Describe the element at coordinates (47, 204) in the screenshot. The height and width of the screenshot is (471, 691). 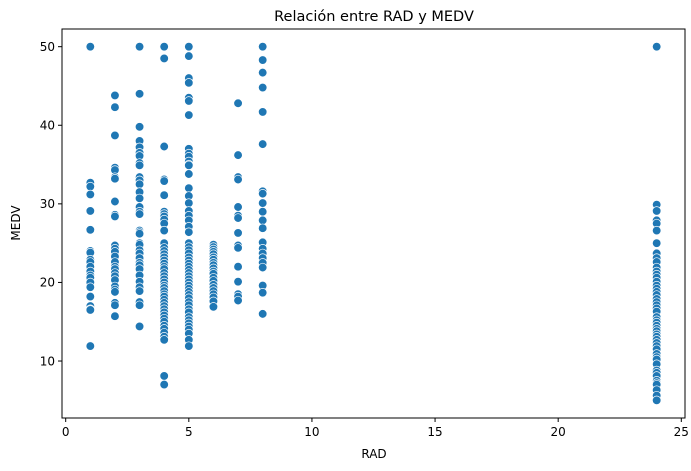
I see `y-tick-label: 30` at that location.